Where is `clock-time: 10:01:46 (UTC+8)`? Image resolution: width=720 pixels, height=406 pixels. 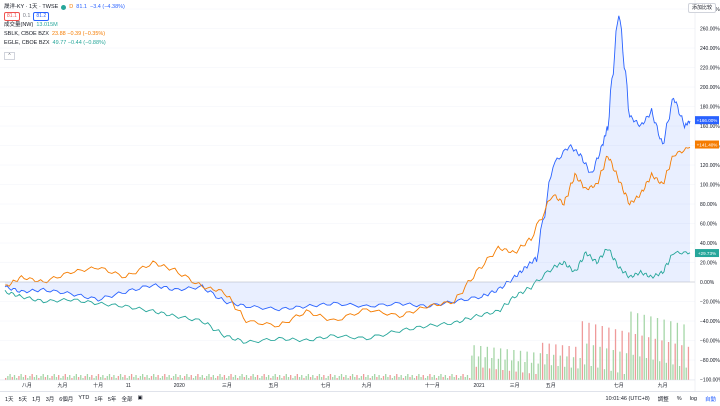 clock-time: 10:01:46 (UTC+8) is located at coordinates (627, 399).